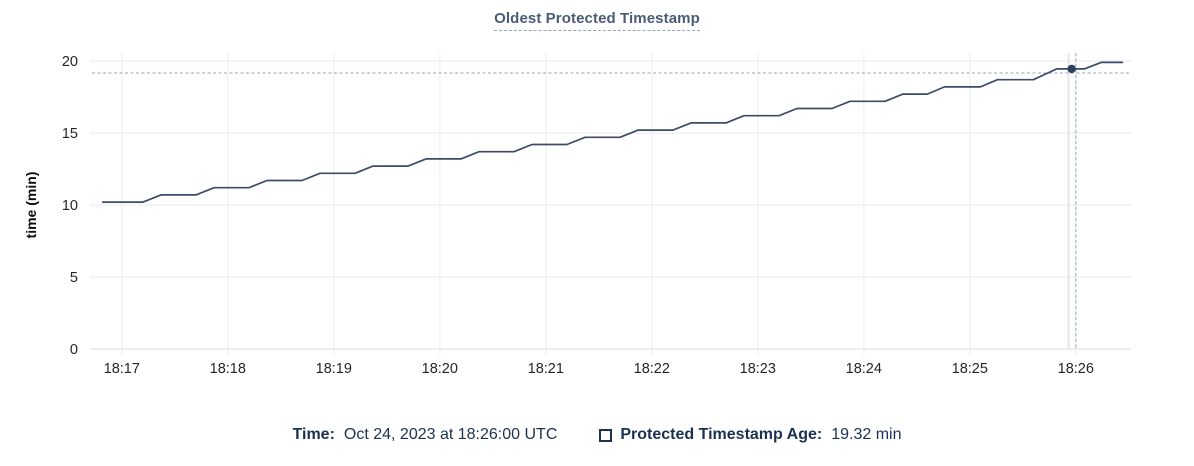 The width and height of the screenshot is (1194, 466). Describe the element at coordinates (450, 434) in the screenshot. I see `tooltip-time-value: Oct 24, 2023 at 18:26:00 UTC` at that location.